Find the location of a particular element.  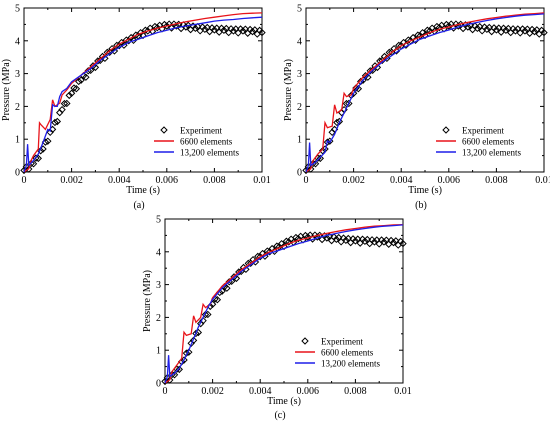

y-tick-label: 3 is located at coordinates (17, 74).